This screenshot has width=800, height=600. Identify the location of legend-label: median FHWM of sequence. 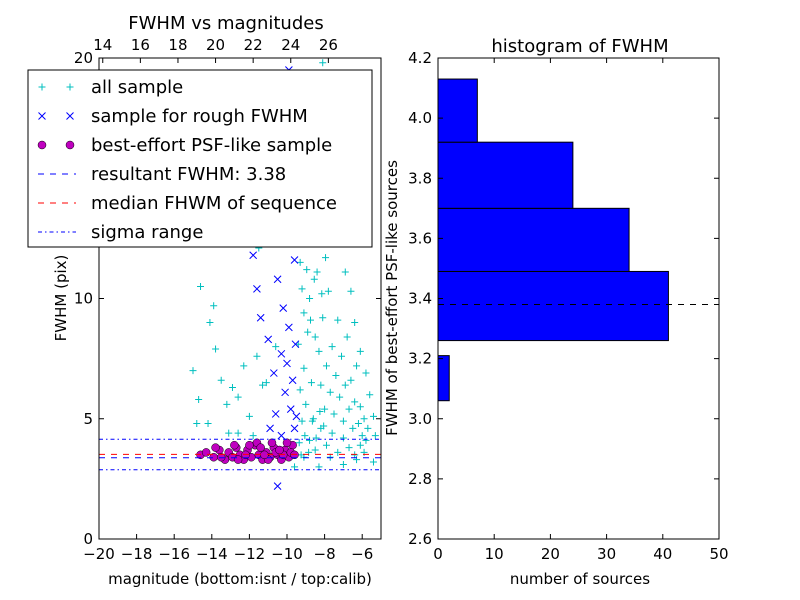
(214, 203).